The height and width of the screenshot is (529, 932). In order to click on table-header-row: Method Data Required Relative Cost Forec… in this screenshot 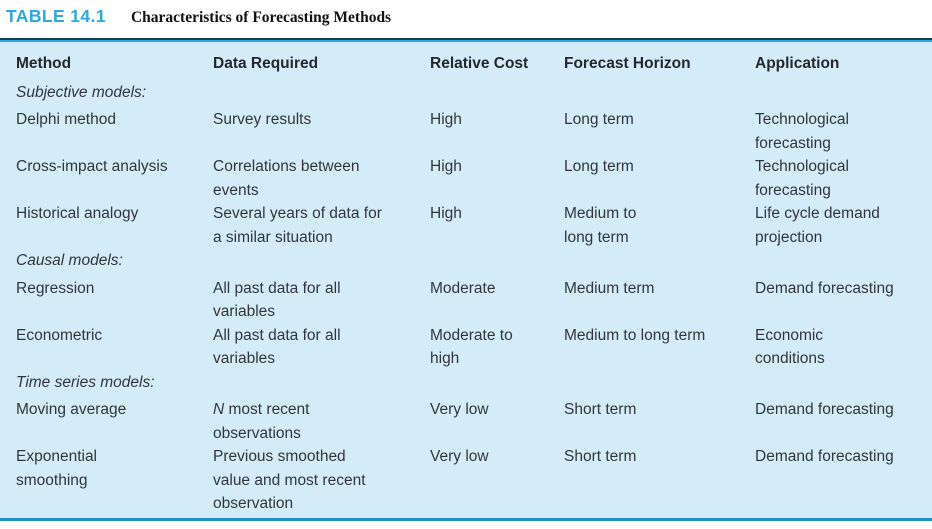, I will do `click(465, 61)`.